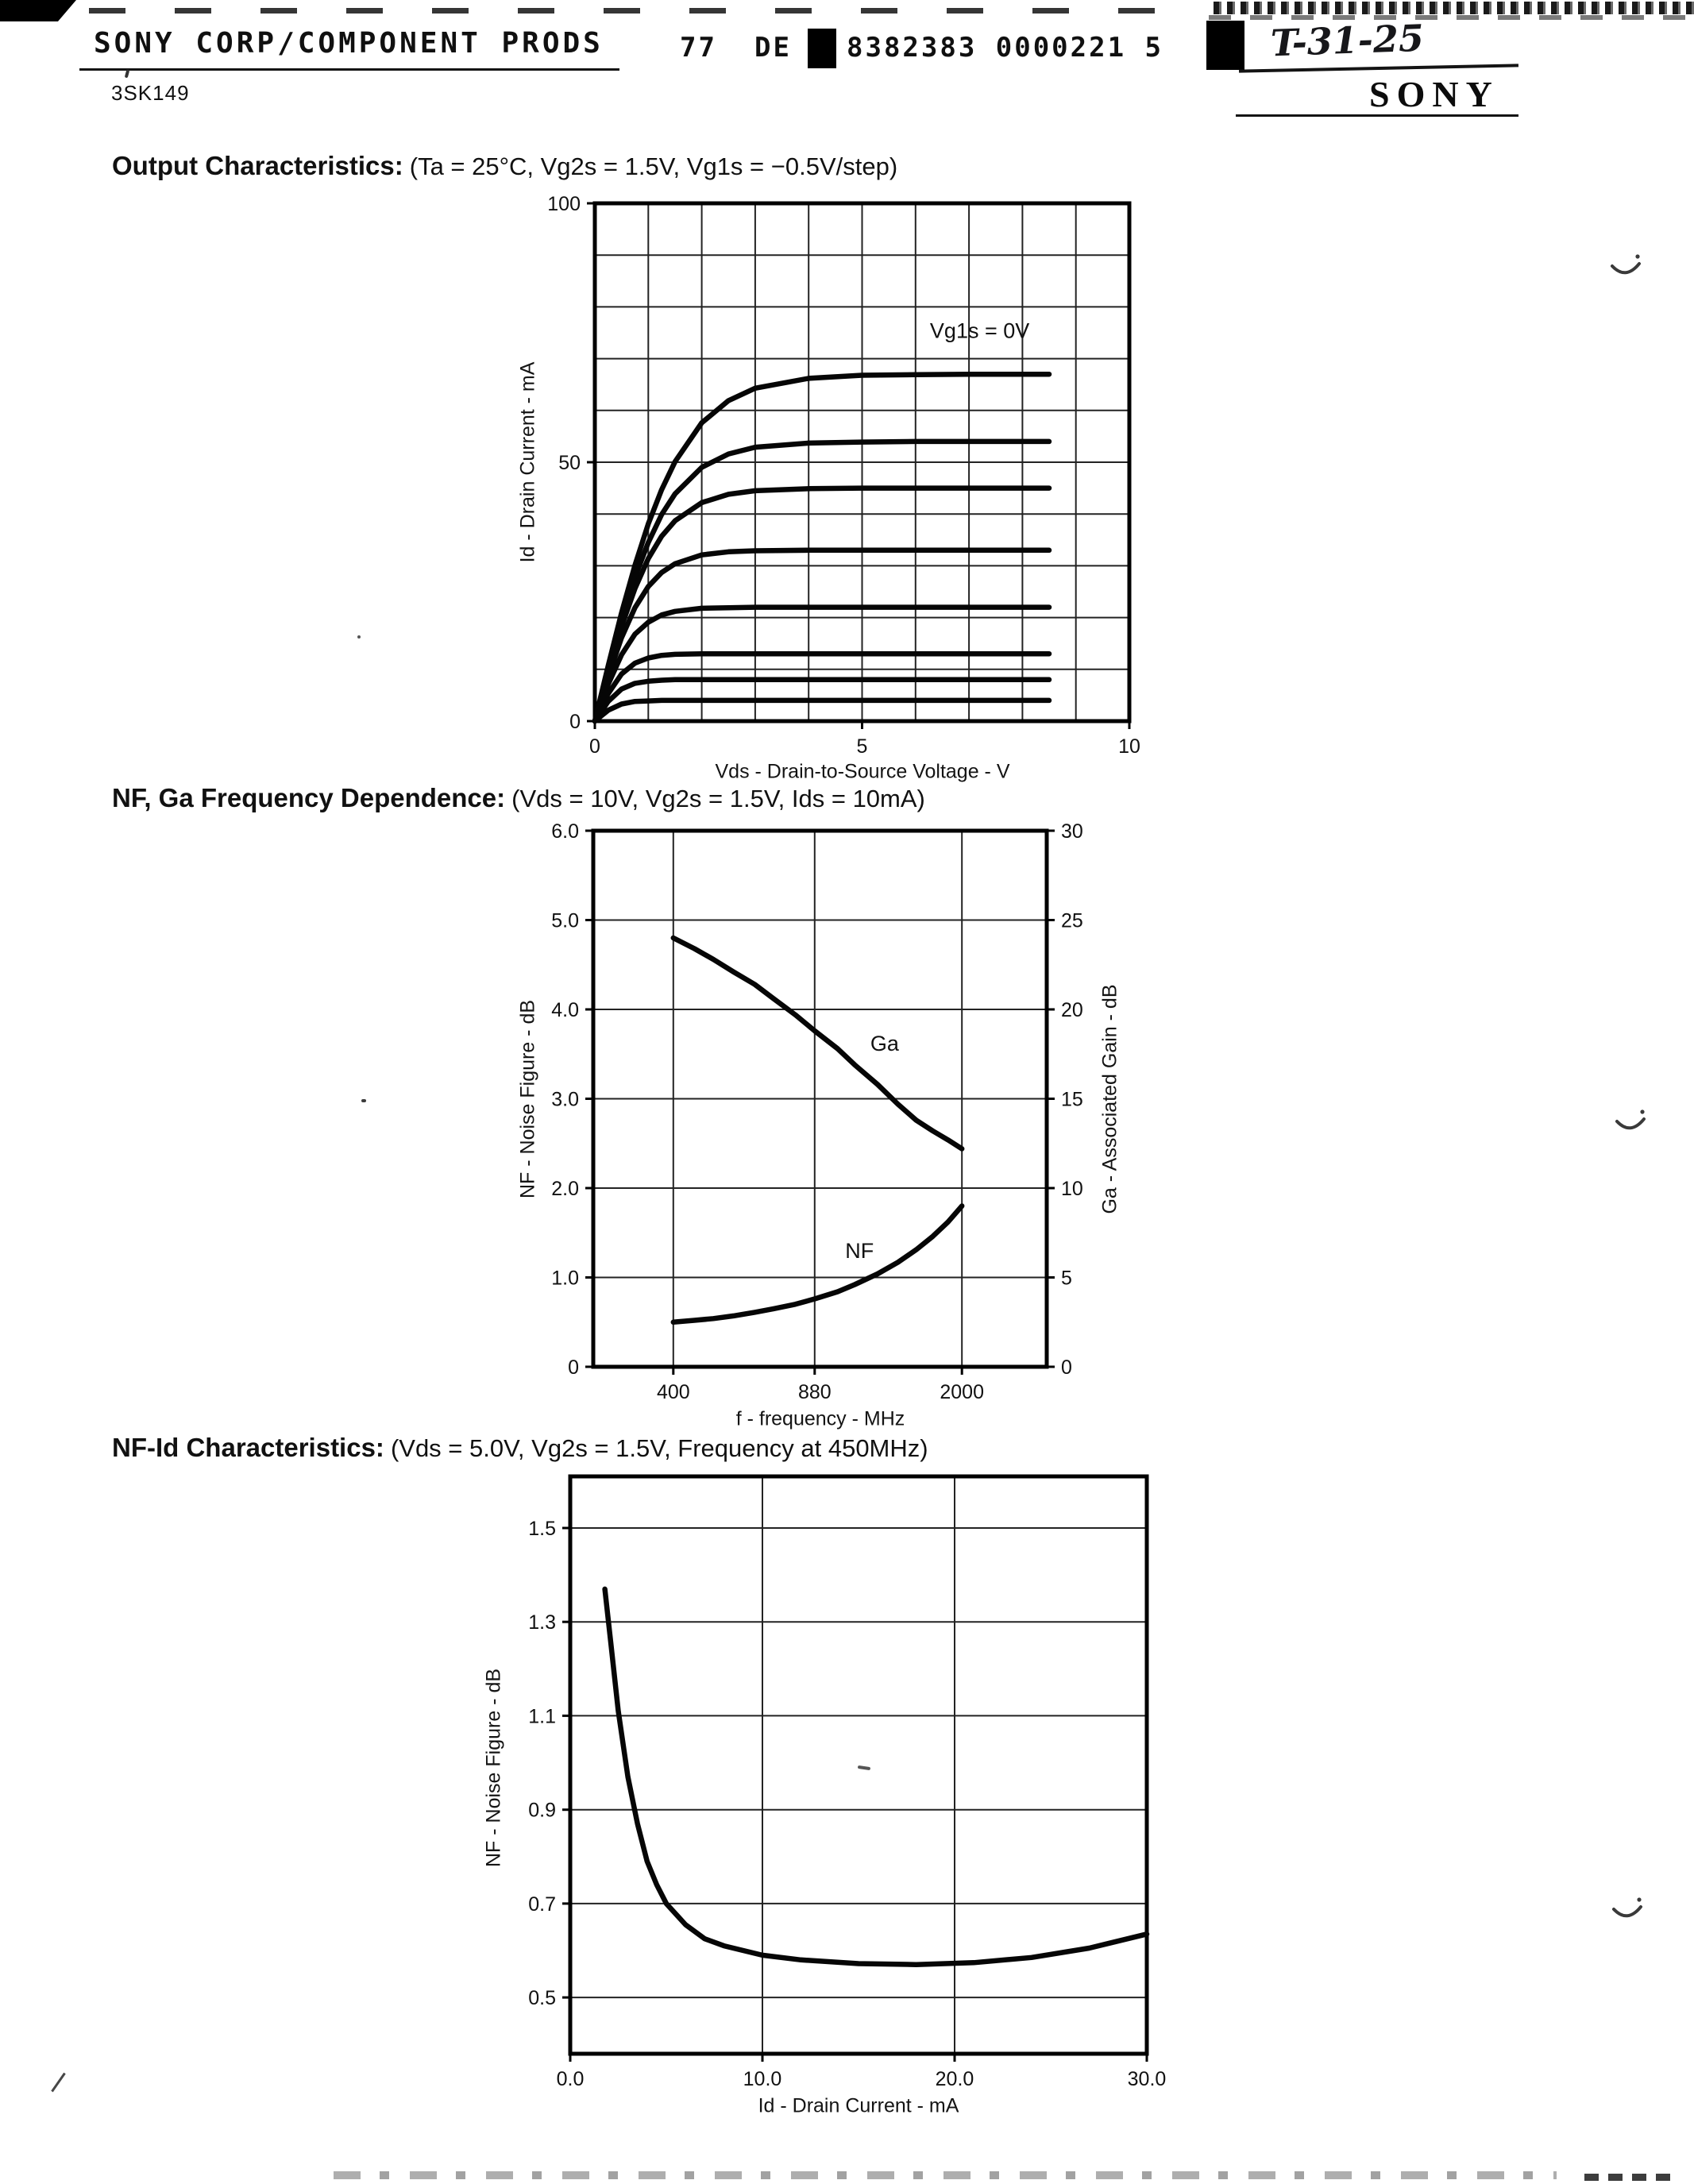  What do you see at coordinates (38, 10) in the screenshot?
I see `scan-mark-top-left-corner` at bounding box center [38, 10].